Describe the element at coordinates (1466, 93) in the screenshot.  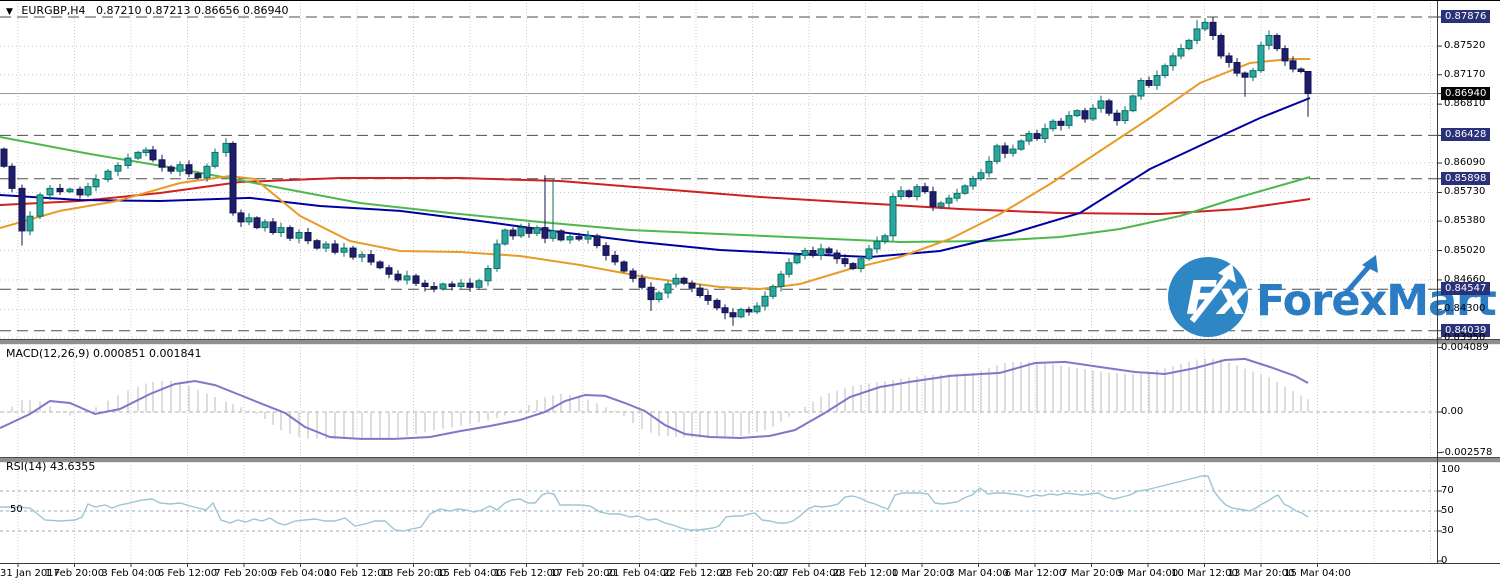
I see `price-axis-label: 0.86940` at that location.